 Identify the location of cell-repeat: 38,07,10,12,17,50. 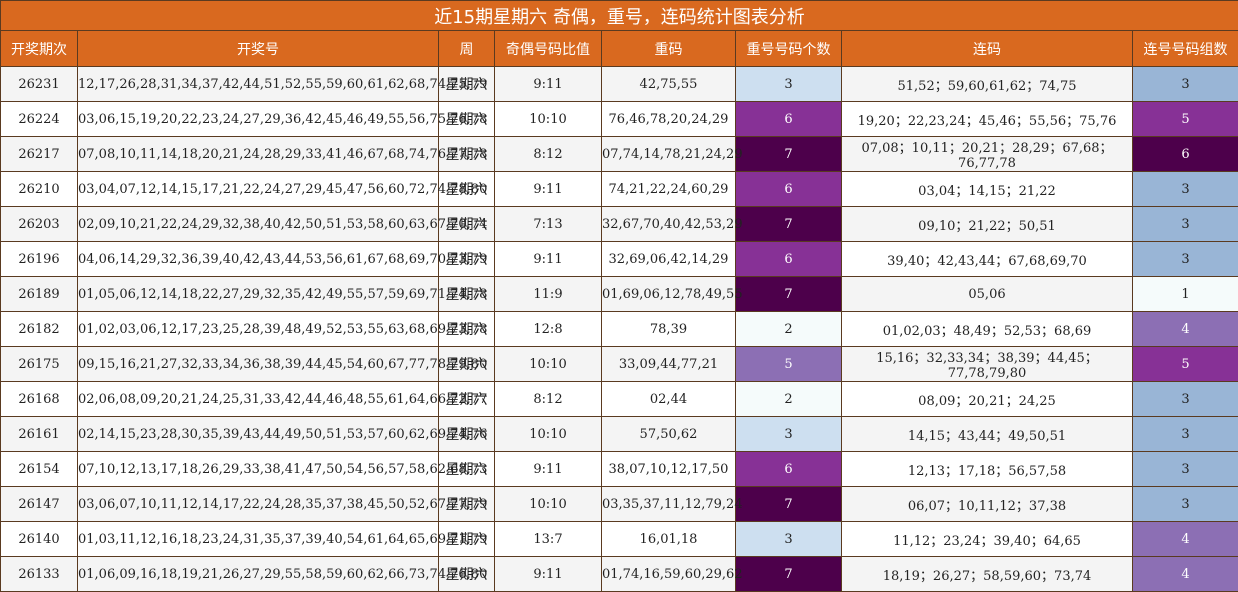
(668, 469).